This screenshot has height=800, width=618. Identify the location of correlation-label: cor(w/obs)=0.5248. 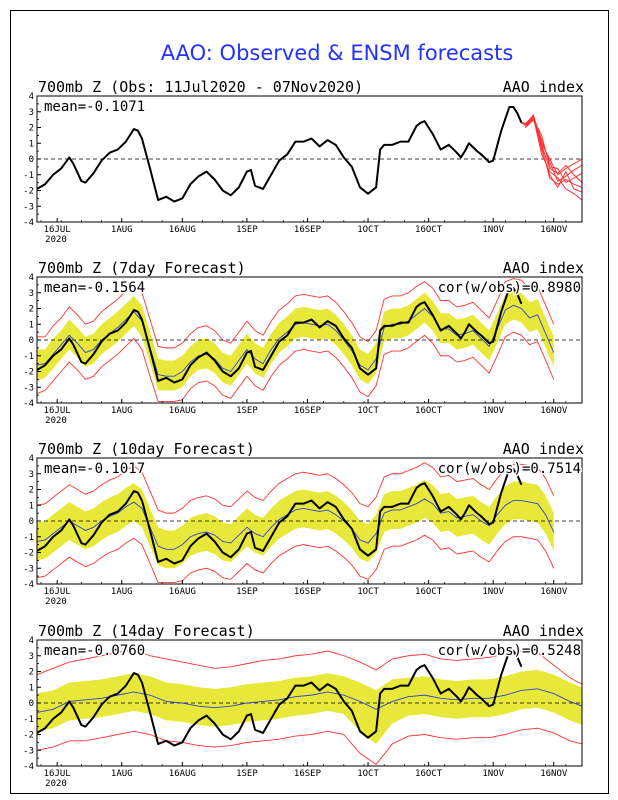
(509, 651).